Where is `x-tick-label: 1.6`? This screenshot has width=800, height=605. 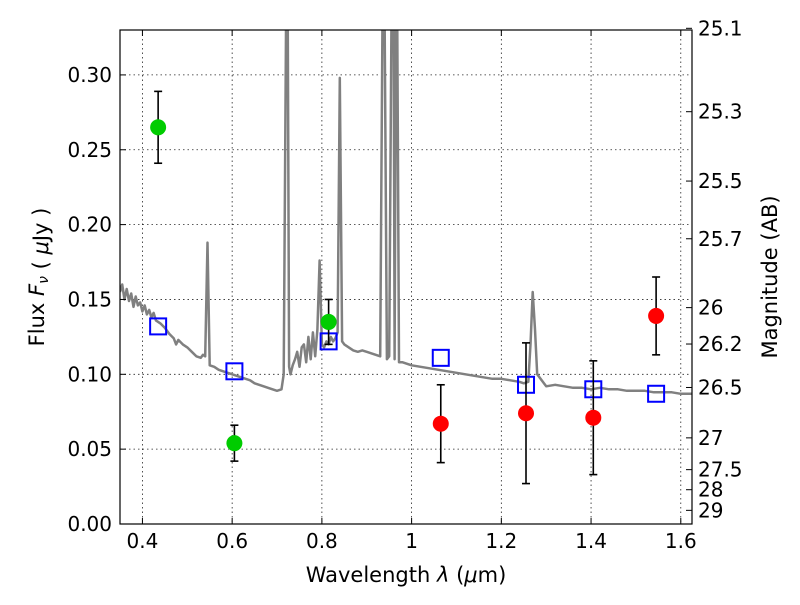 x-tick-label: 1.6 is located at coordinates (681, 541).